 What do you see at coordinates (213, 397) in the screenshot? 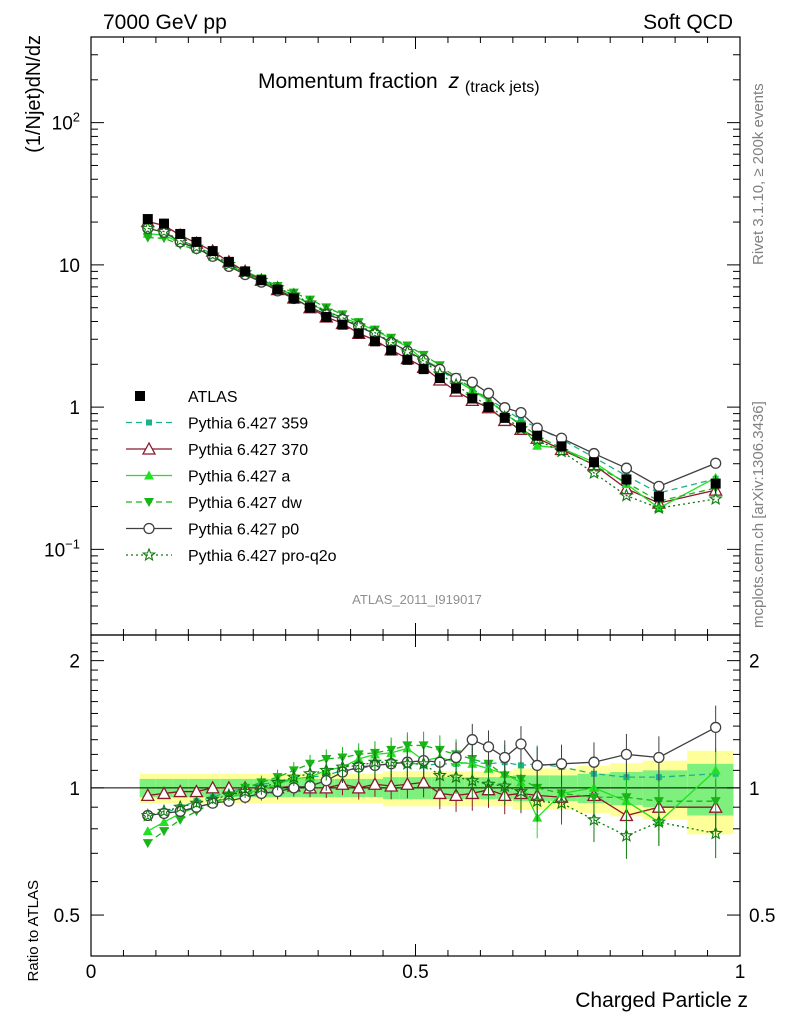
I see `legend-label: ATLAS` at bounding box center [213, 397].